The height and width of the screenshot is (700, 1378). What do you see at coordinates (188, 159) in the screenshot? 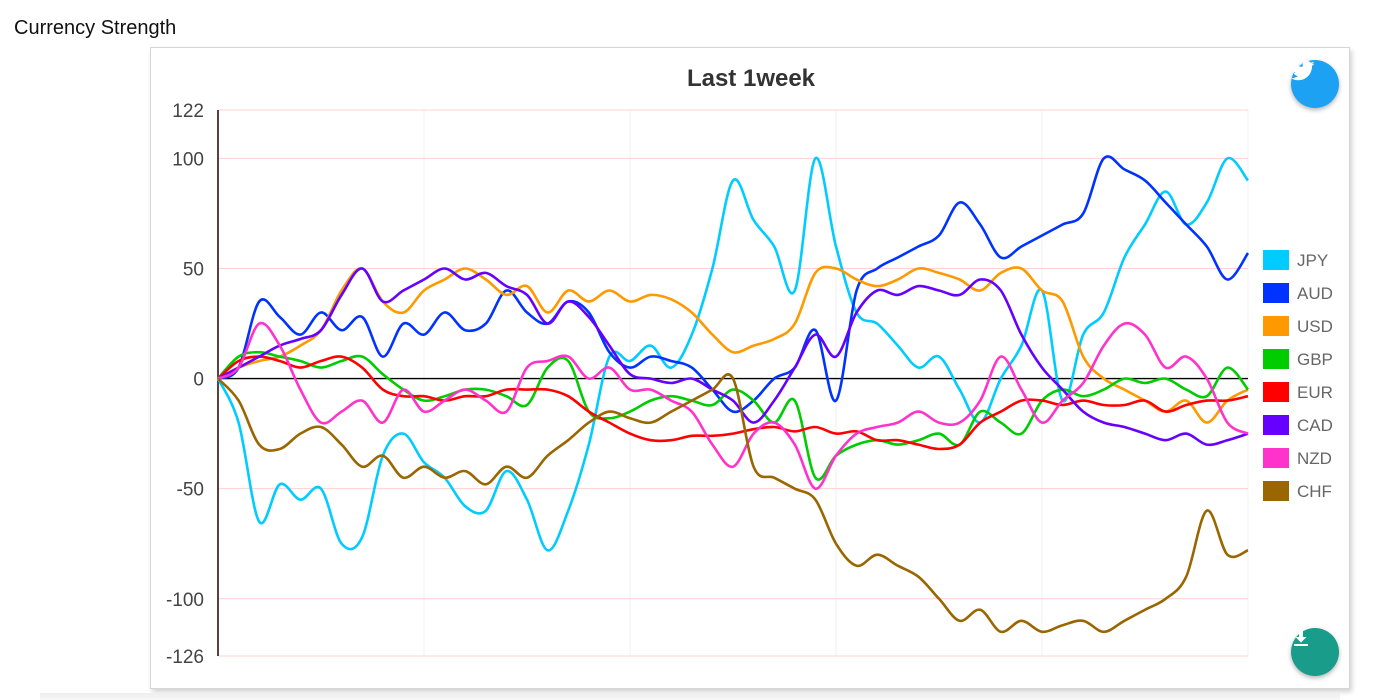
I see `y-tick-label: 100` at bounding box center [188, 159].